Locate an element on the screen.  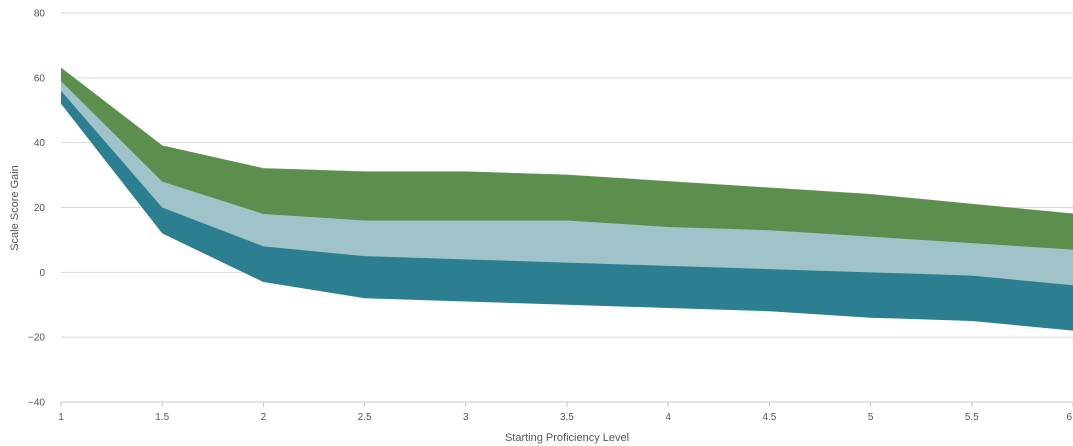
y-tick-label: 80 is located at coordinates (40, 14).